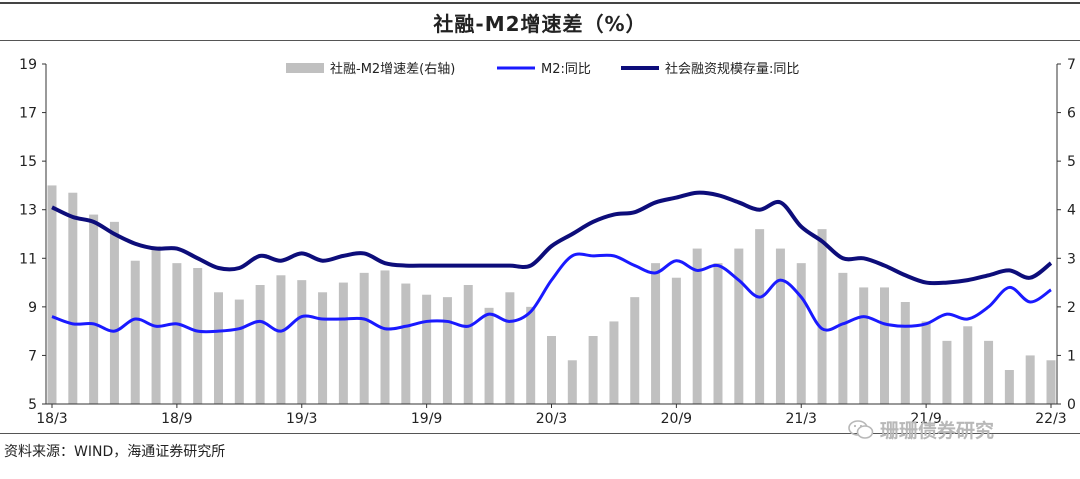 The height and width of the screenshot is (479, 1080). What do you see at coordinates (32, 405) in the screenshot?
I see `left-tick-label: 5` at bounding box center [32, 405].